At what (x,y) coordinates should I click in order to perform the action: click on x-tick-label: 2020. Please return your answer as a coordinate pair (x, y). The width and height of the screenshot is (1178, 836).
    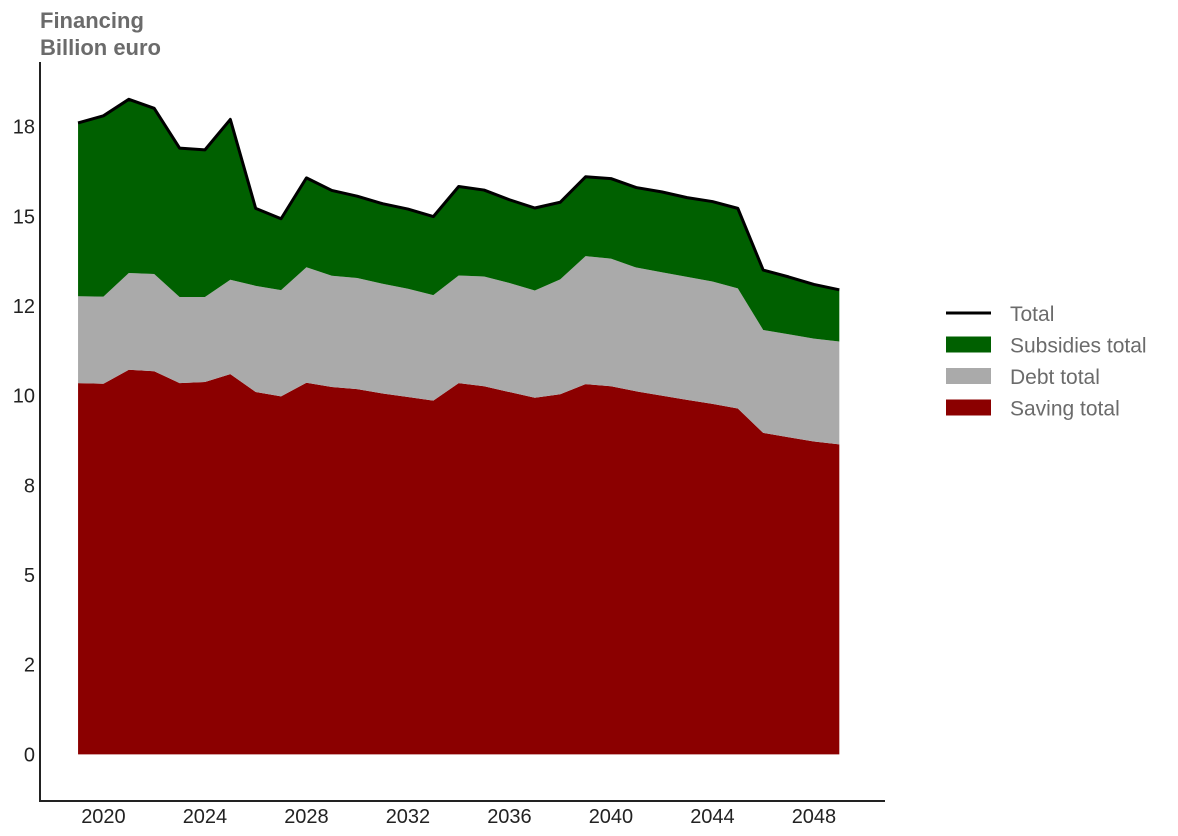
    Looking at the image, I should click on (103, 817).